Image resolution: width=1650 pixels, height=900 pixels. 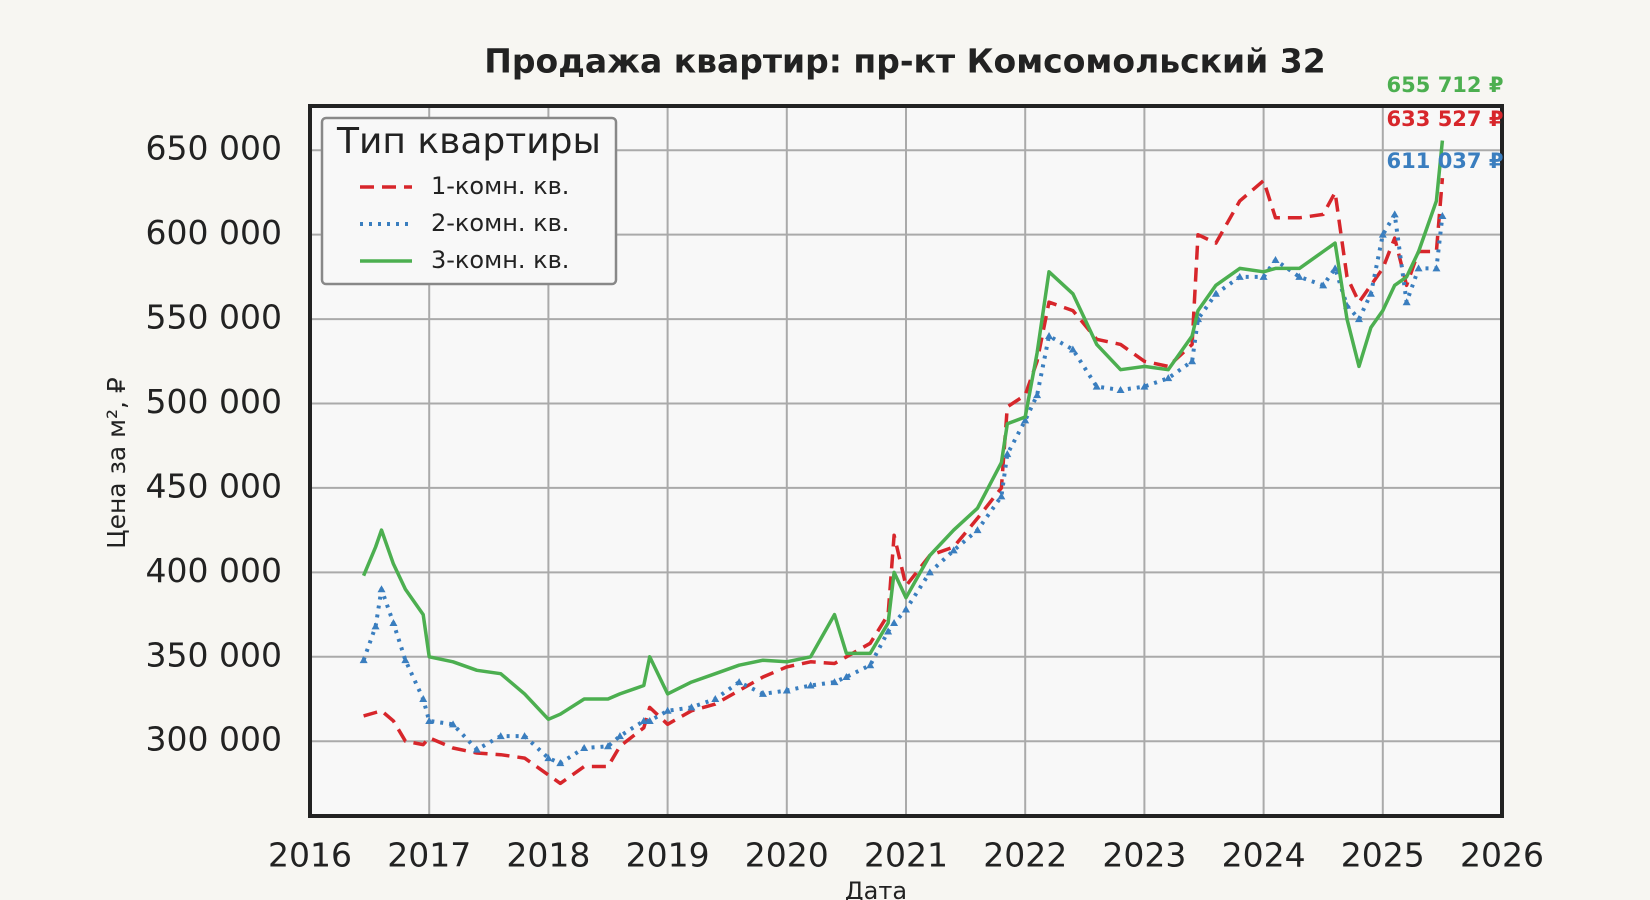 What do you see at coordinates (310, 855) in the screenshot?
I see `x-tick-label: 2016` at bounding box center [310, 855].